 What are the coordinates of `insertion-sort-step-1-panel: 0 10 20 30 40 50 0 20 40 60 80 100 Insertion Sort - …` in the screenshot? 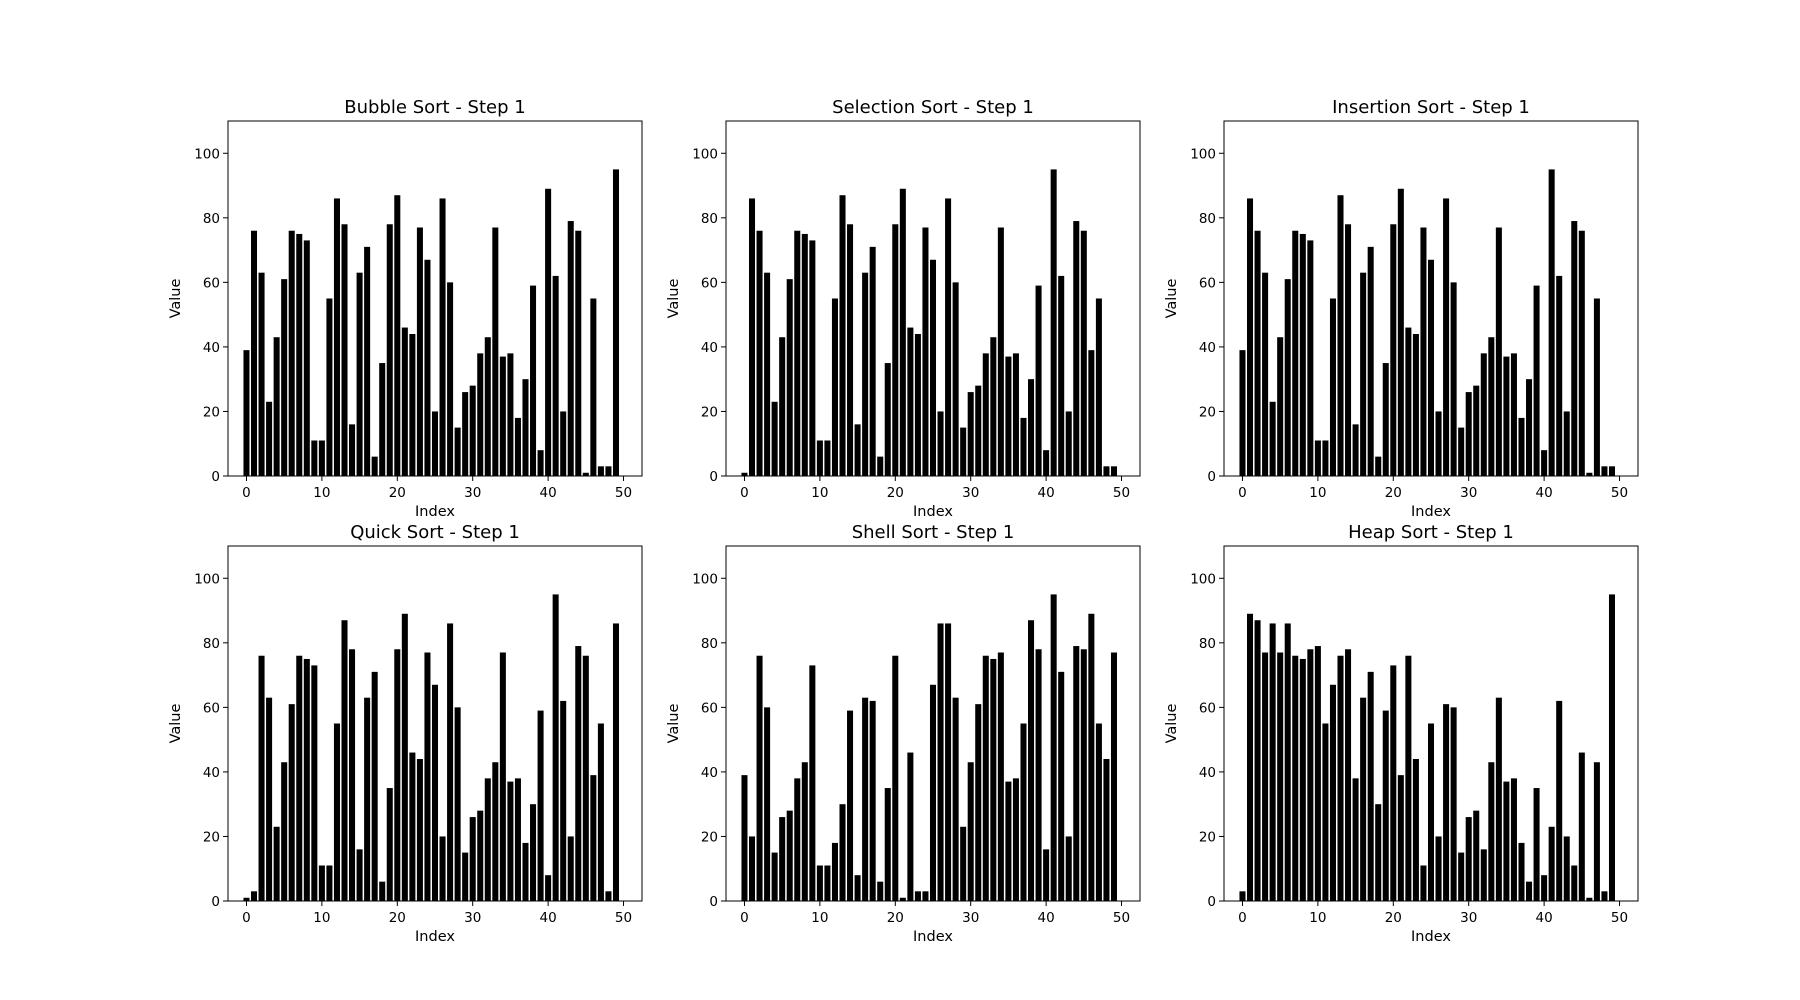 It's located at (1401, 308).